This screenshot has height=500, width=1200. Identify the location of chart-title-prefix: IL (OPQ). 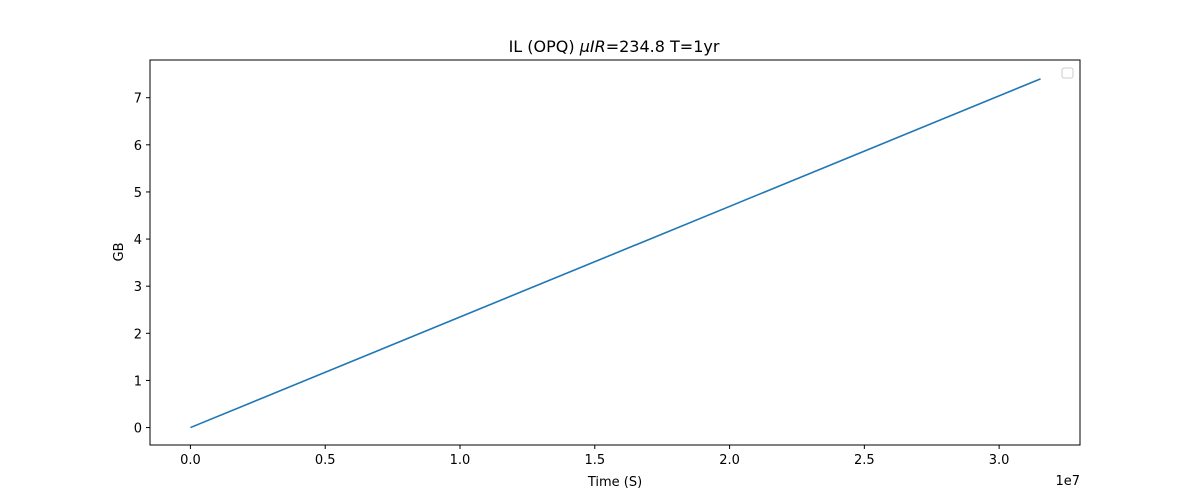
(544, 46).